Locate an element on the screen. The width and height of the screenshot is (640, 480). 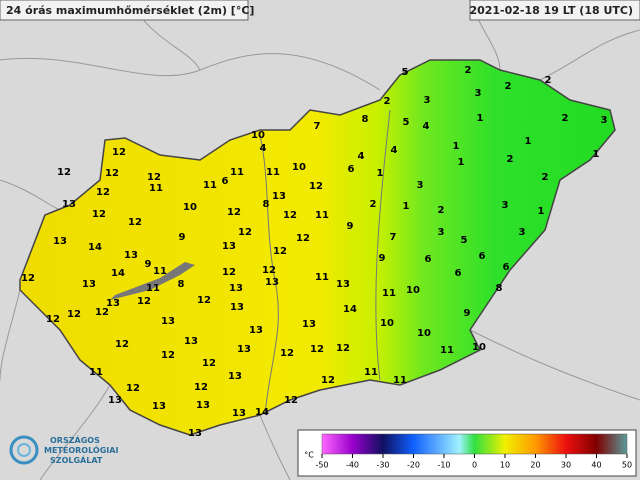
colorbar-tick-label: 20 is located at coordinates (535, 465).